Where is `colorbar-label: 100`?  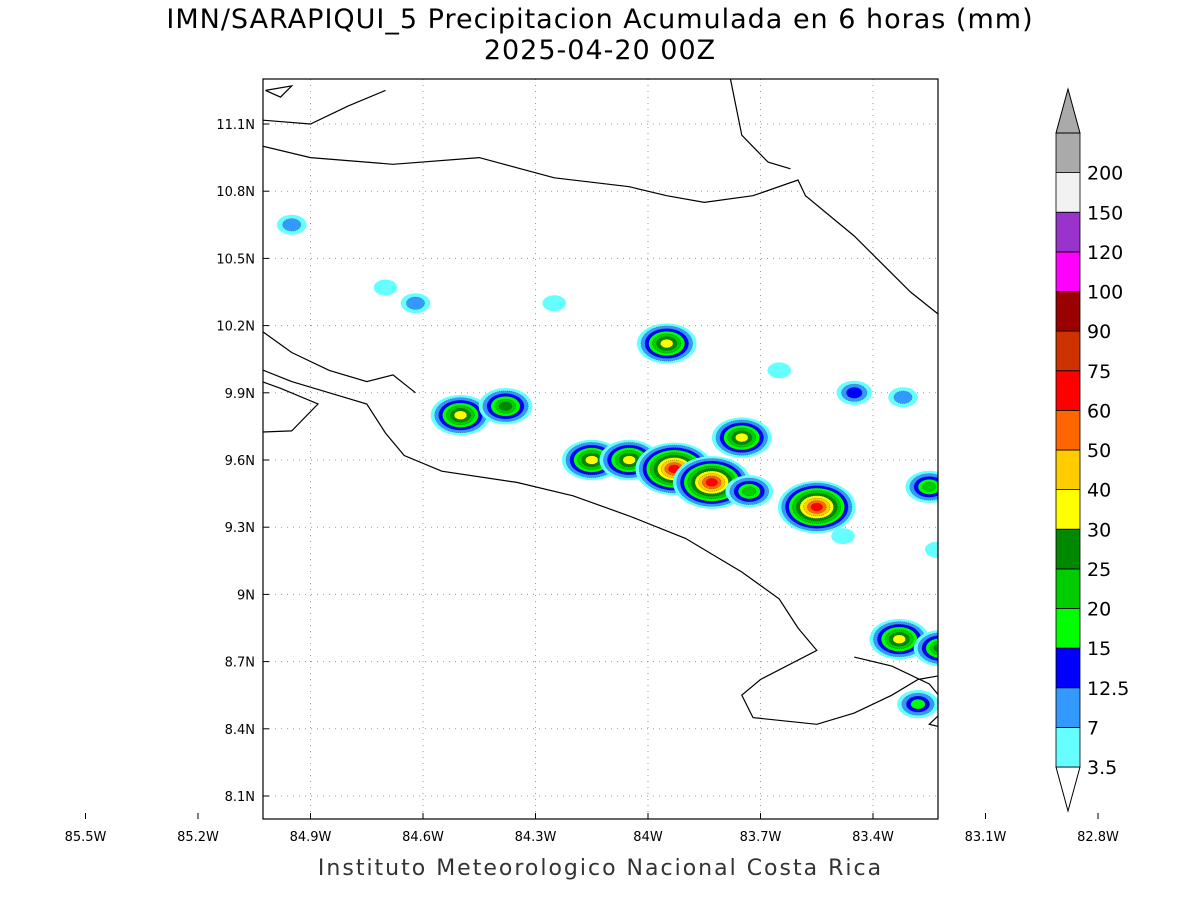 colorbar-label: 100 is located at coordinates (1105, 293).